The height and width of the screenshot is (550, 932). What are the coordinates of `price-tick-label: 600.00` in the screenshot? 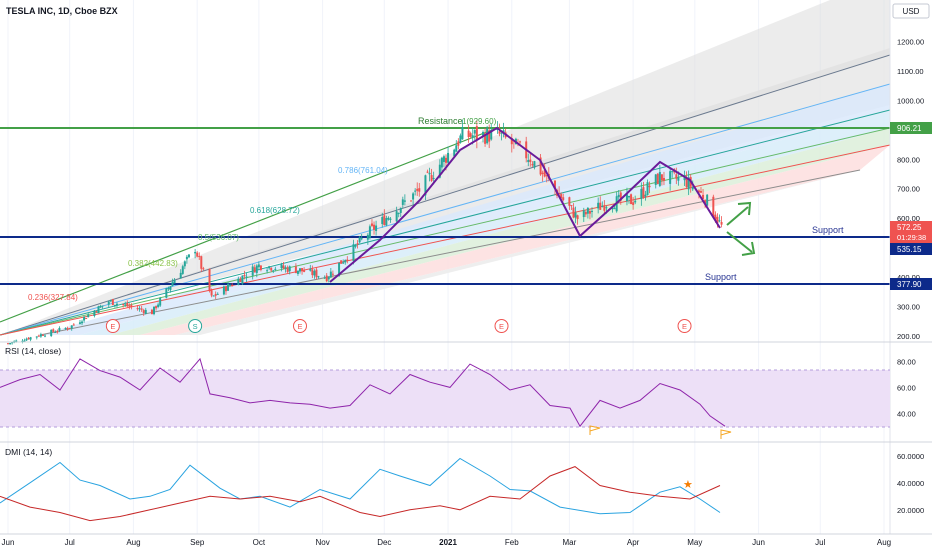 It's located at (908, 218).